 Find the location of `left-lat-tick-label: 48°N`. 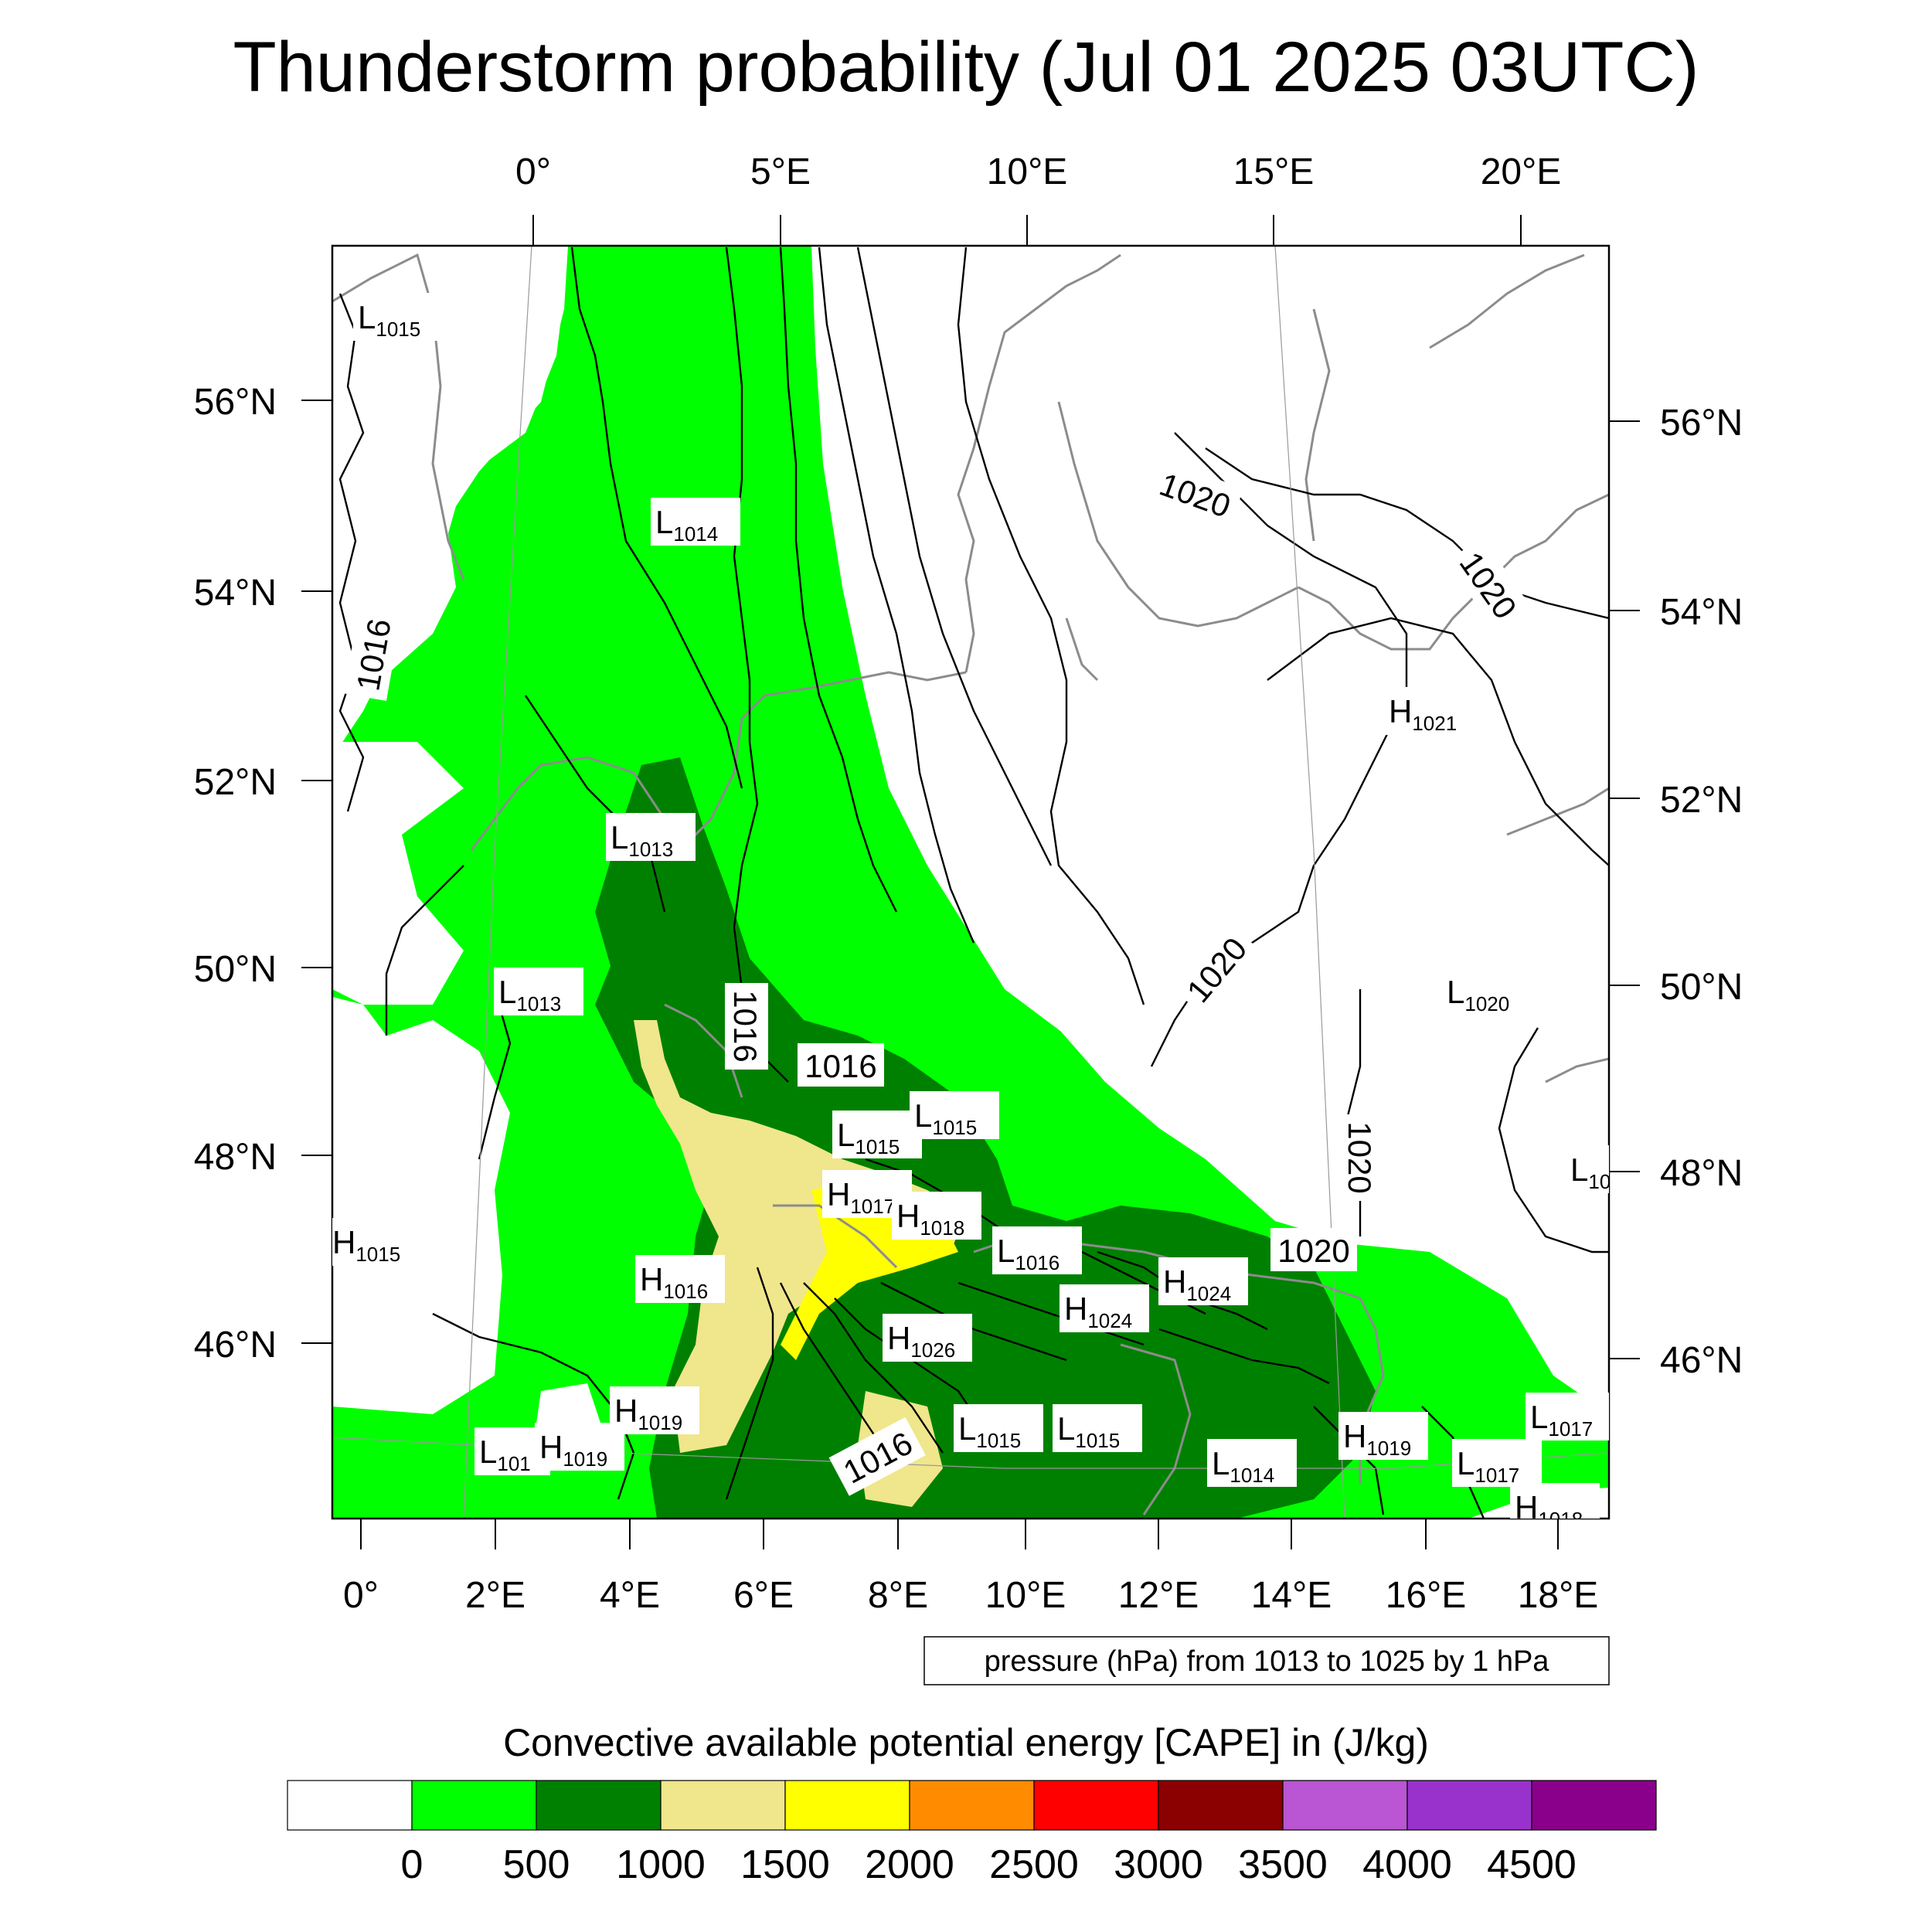

left-lat-tick-label: 48°N is located at coordinates (236, 1157).